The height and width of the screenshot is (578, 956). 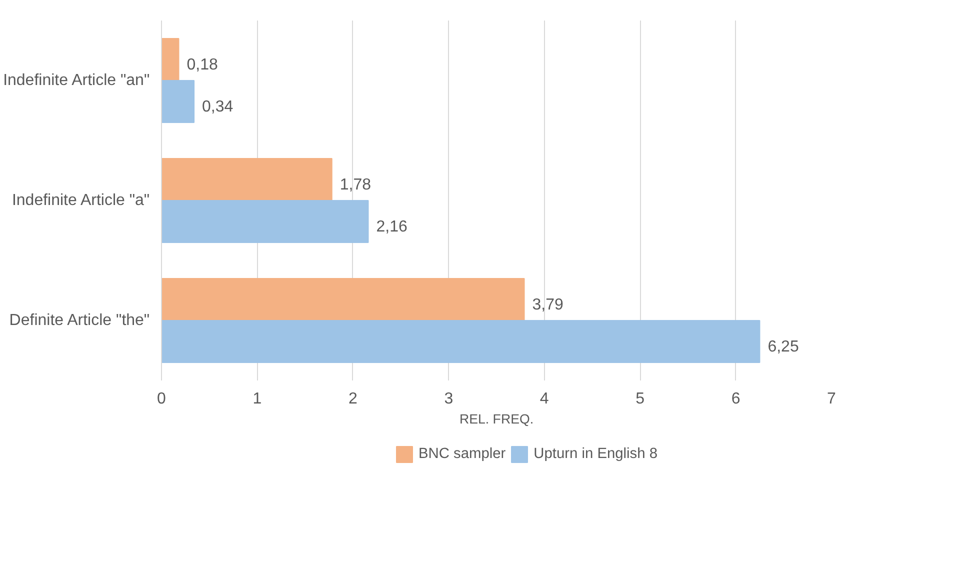 I want to click on y-tick-label: Indefinite Article "an", so click(x=76, y=80).